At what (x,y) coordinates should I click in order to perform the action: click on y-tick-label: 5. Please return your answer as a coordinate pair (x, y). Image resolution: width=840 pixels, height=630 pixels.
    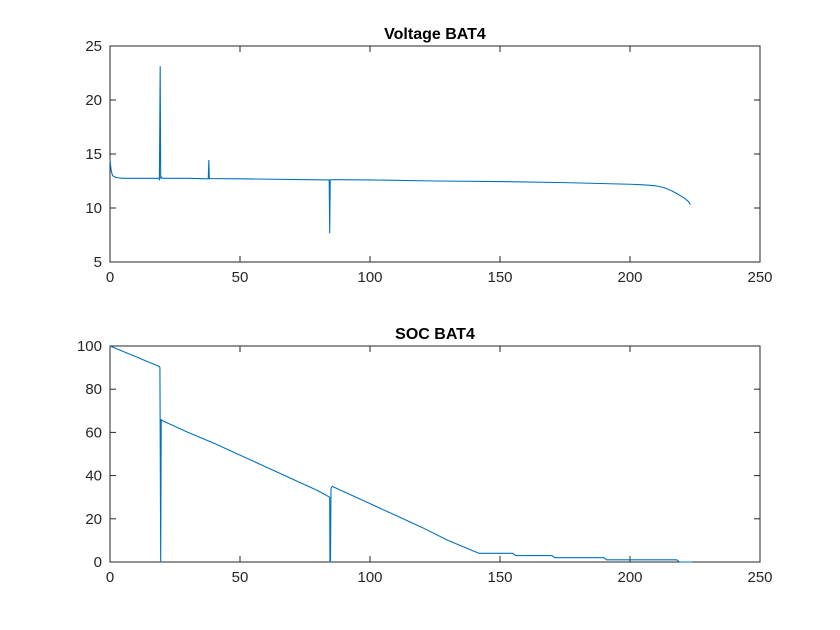
    Looking at the image, I should click on (98, 262).